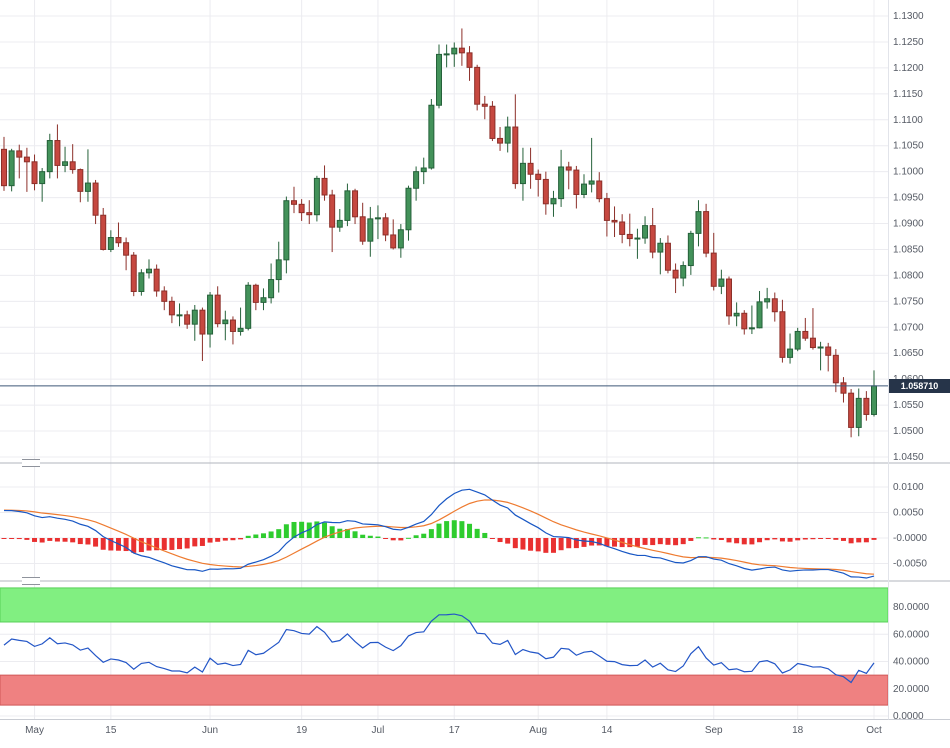 The height and width of the screenshot is (748, 950). I want to click on svg-text: 1.1200, so click(908, 68).